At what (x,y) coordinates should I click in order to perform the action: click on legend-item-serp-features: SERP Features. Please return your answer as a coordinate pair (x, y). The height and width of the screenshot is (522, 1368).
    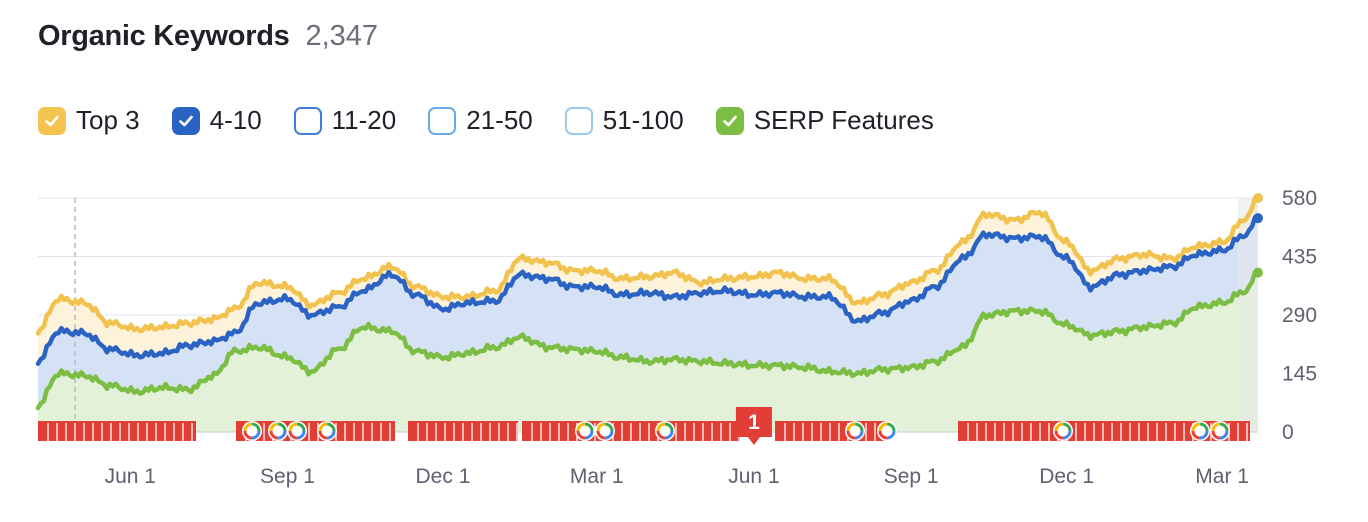
    Looking at the image, I should click on (824, 120).